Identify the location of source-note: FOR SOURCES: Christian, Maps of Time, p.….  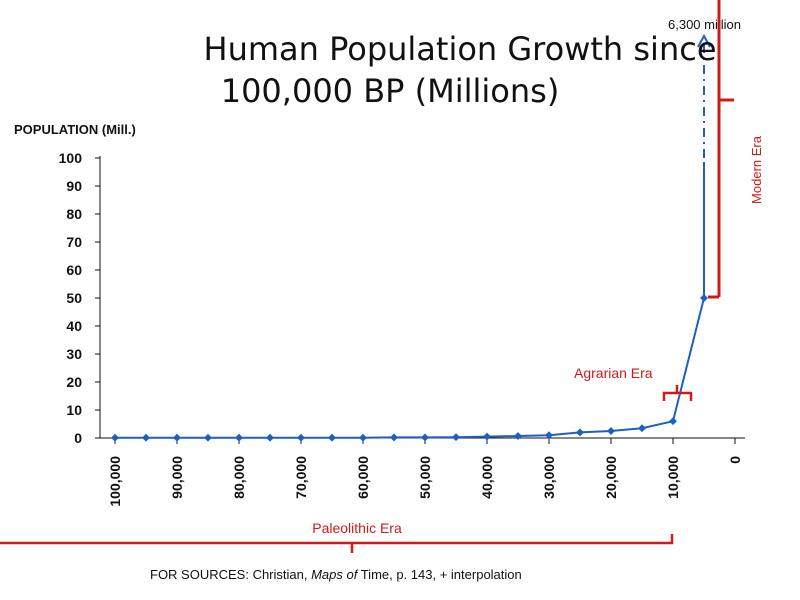
(336, 574).